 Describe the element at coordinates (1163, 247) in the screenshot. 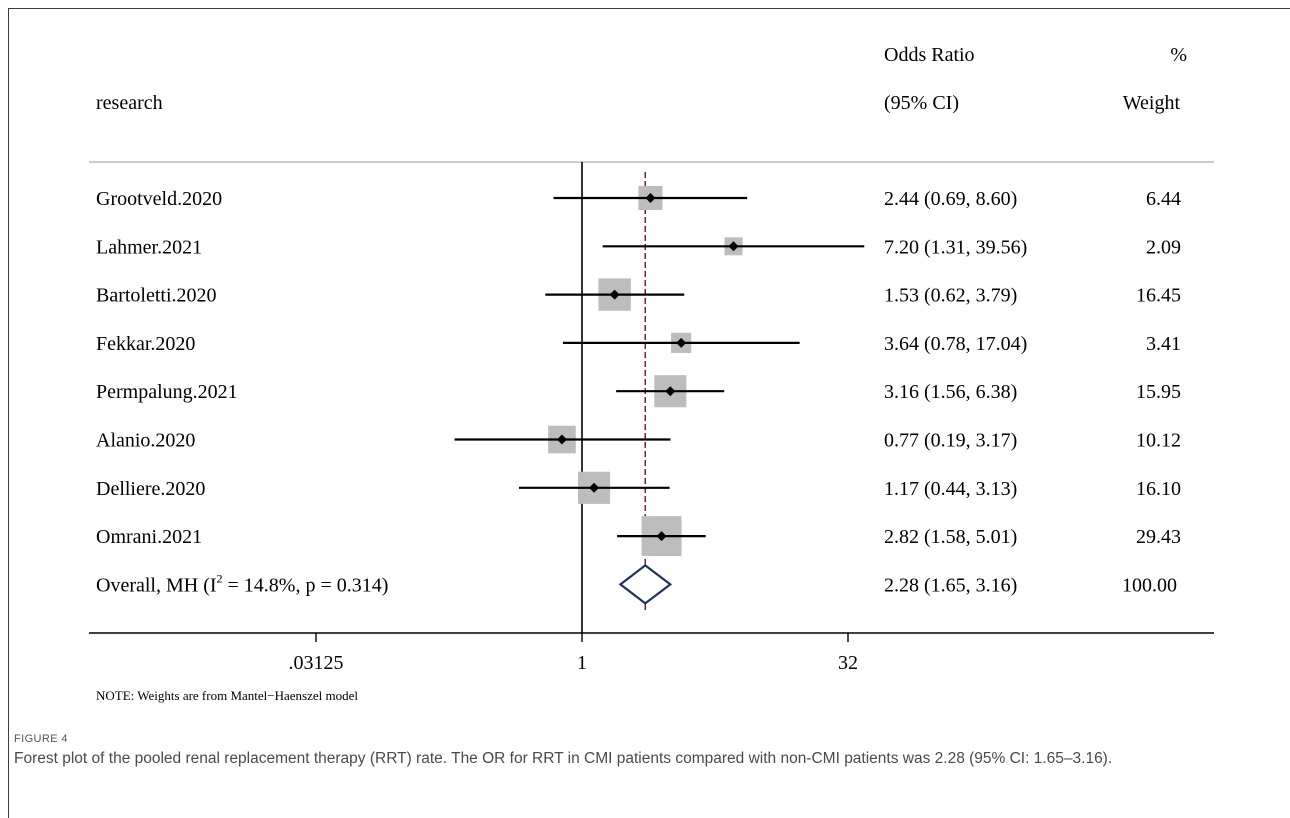

I see `study-weight: 2.09` at that location.